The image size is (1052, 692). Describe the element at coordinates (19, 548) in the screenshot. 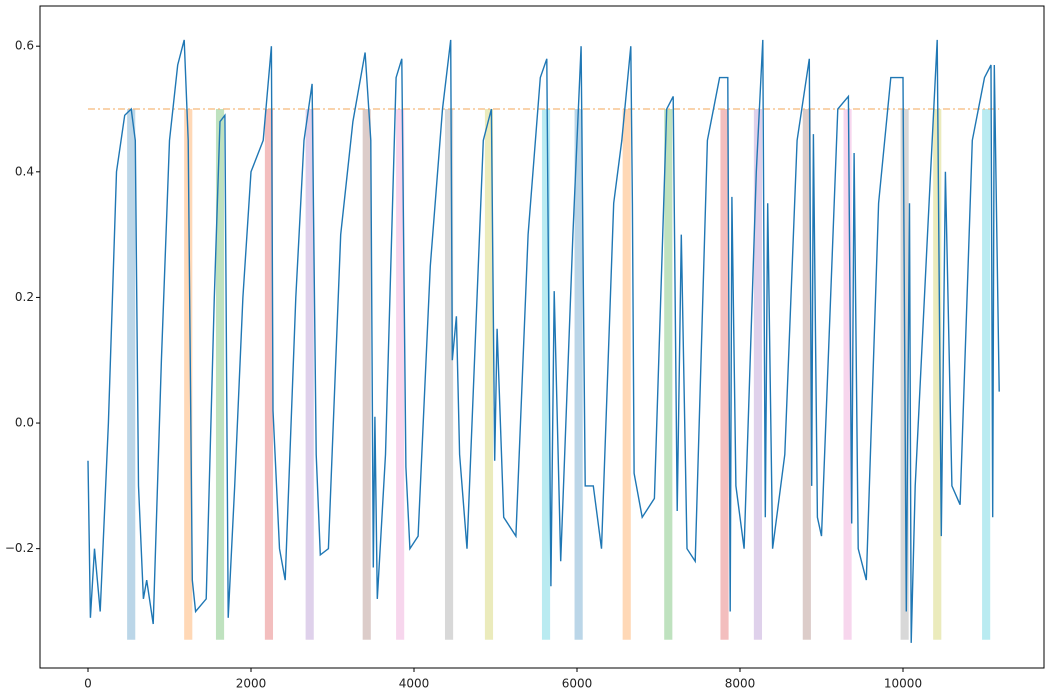

I see `y-tick-label: −0.2` at that location.